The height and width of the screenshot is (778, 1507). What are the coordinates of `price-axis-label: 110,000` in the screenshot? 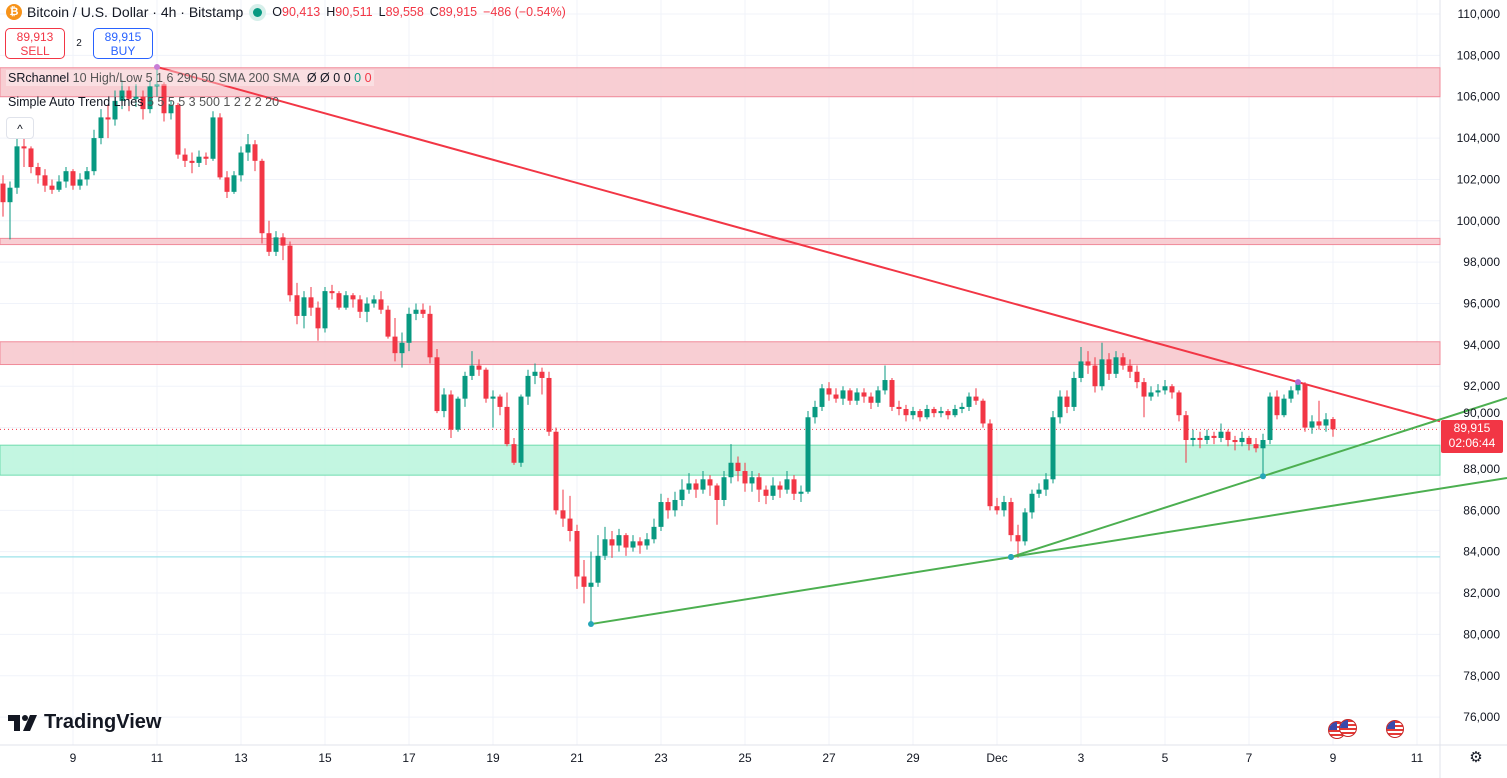 It's located at (1479, 14).